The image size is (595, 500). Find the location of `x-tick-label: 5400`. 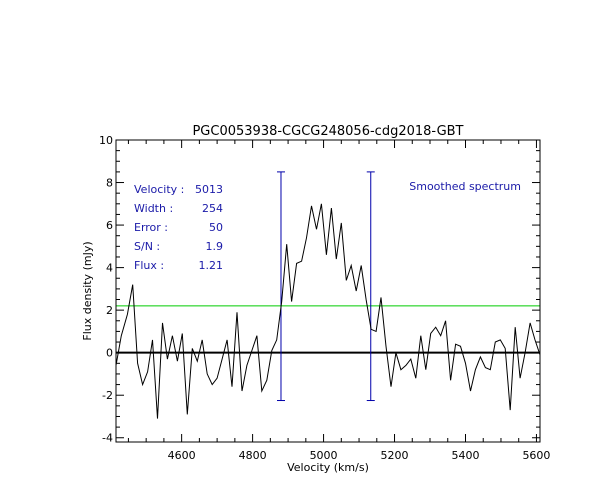

x-tick-label: 5400 is located at coordinates (465, 455).